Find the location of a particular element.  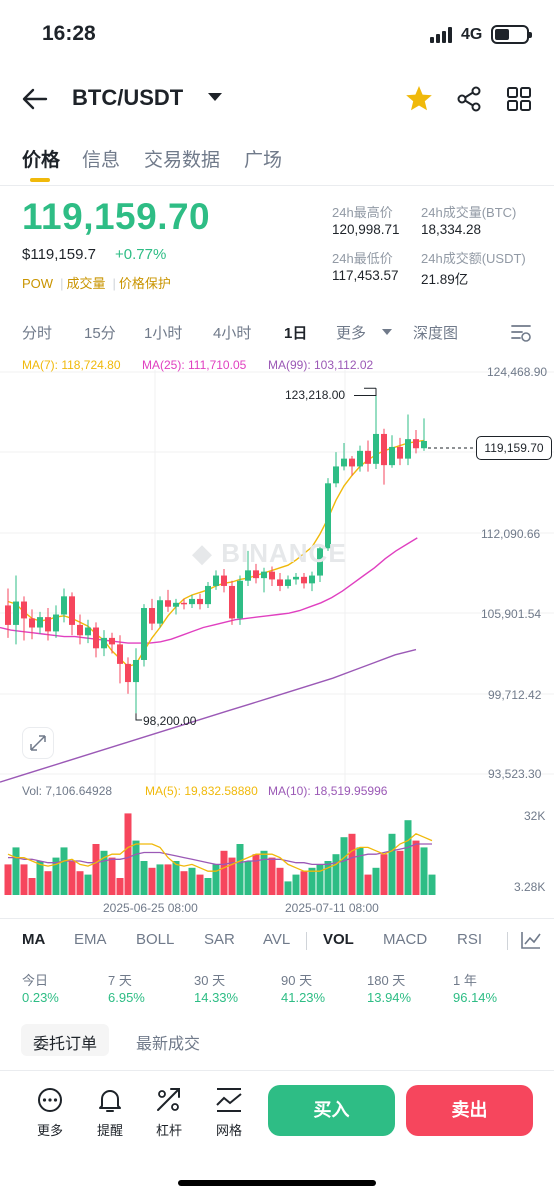

ma25-line is located at coordinates (209, 590).